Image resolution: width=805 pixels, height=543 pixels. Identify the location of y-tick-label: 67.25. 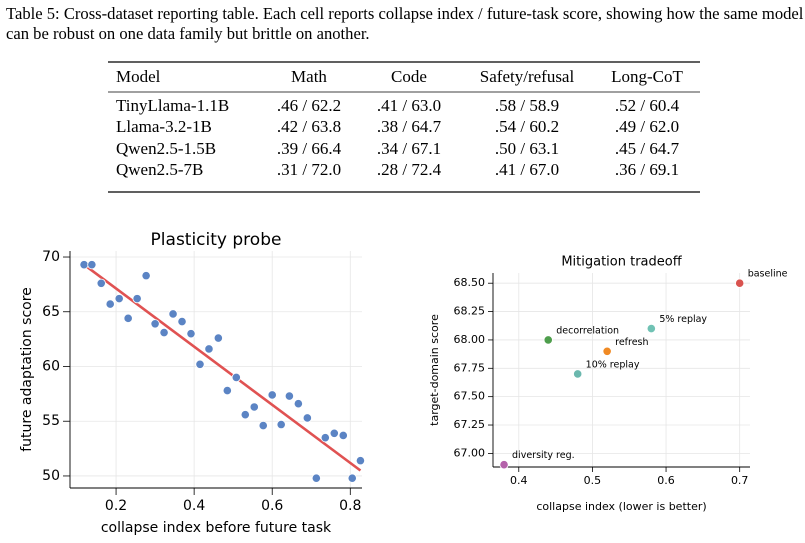
(470, 424).